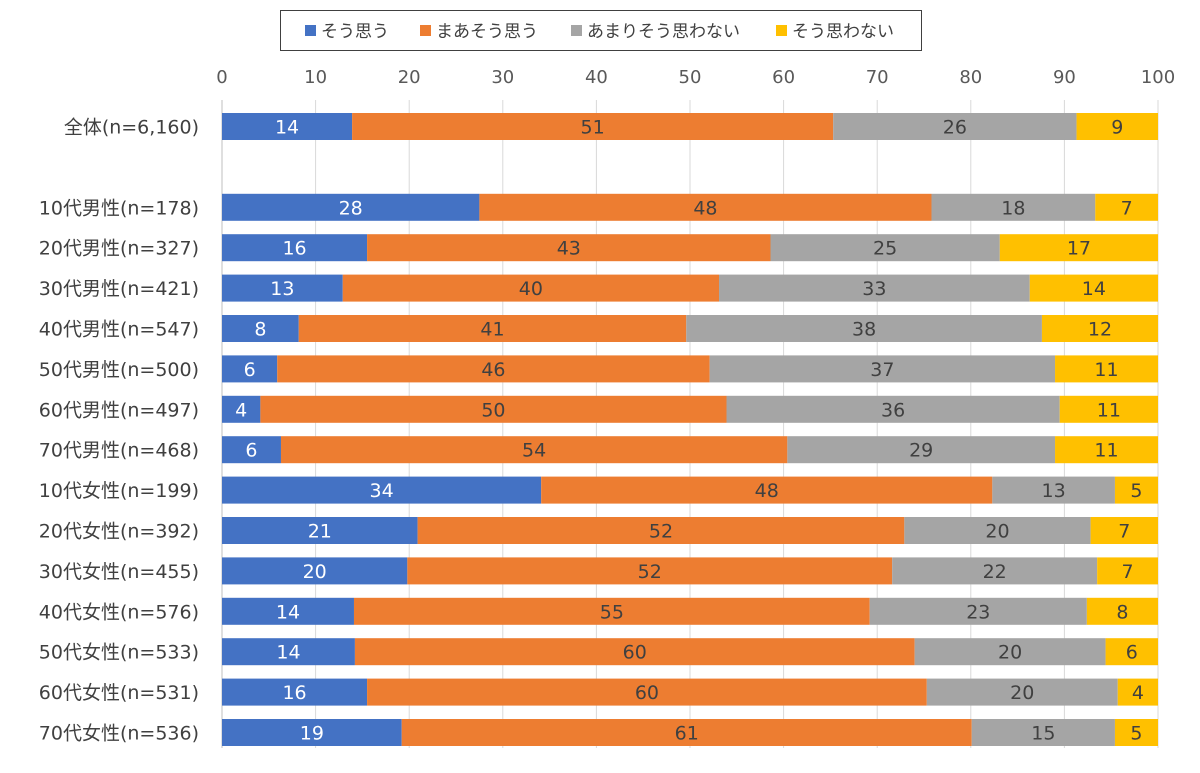 The image size is (1200, 773). What do you see at coordinates (221, 77) in the screenshot?
I see `x-tick-label: 0` at bounding box center [221, 77].